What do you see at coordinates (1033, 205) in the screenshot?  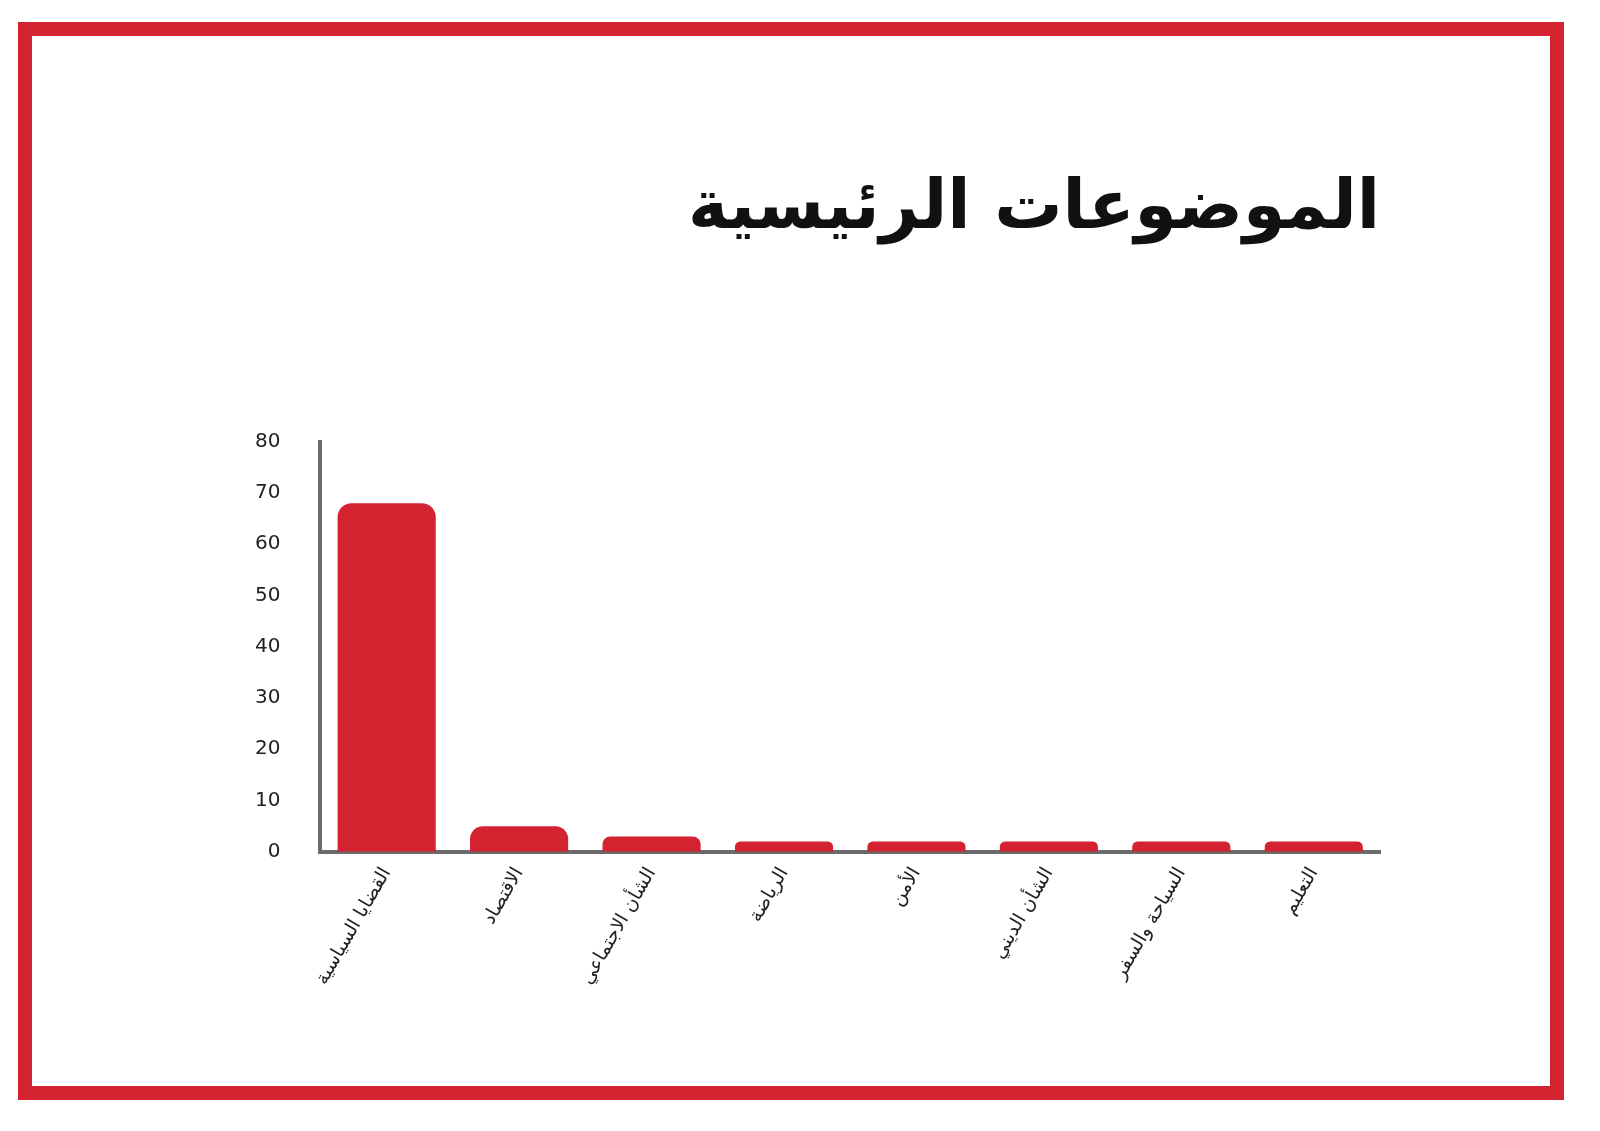 I see `chart-title: الموضوعات الرئيسية` at bounding box center [1033, 205].